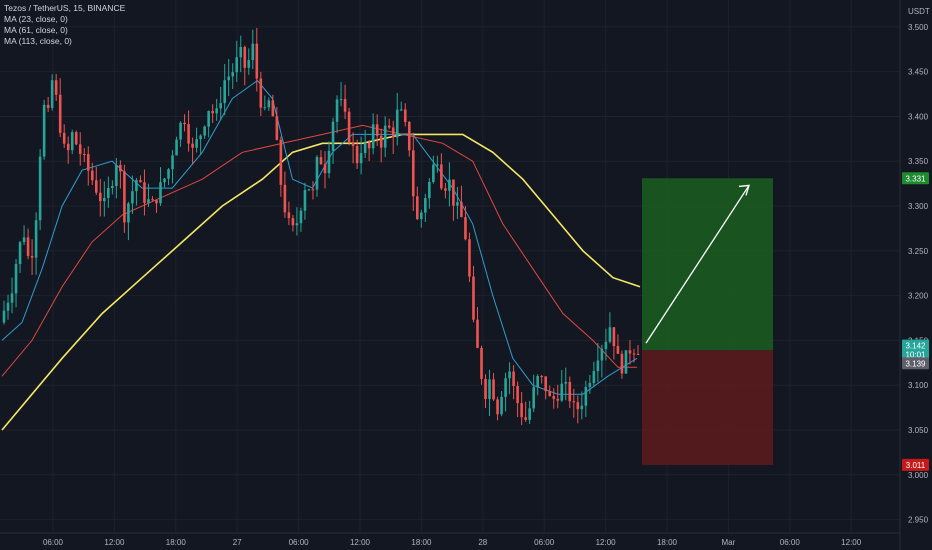 The image size is (932, 550). Describe the element at coordinates (707, 407) in the screenshot. I see `stop-zone` at that location.